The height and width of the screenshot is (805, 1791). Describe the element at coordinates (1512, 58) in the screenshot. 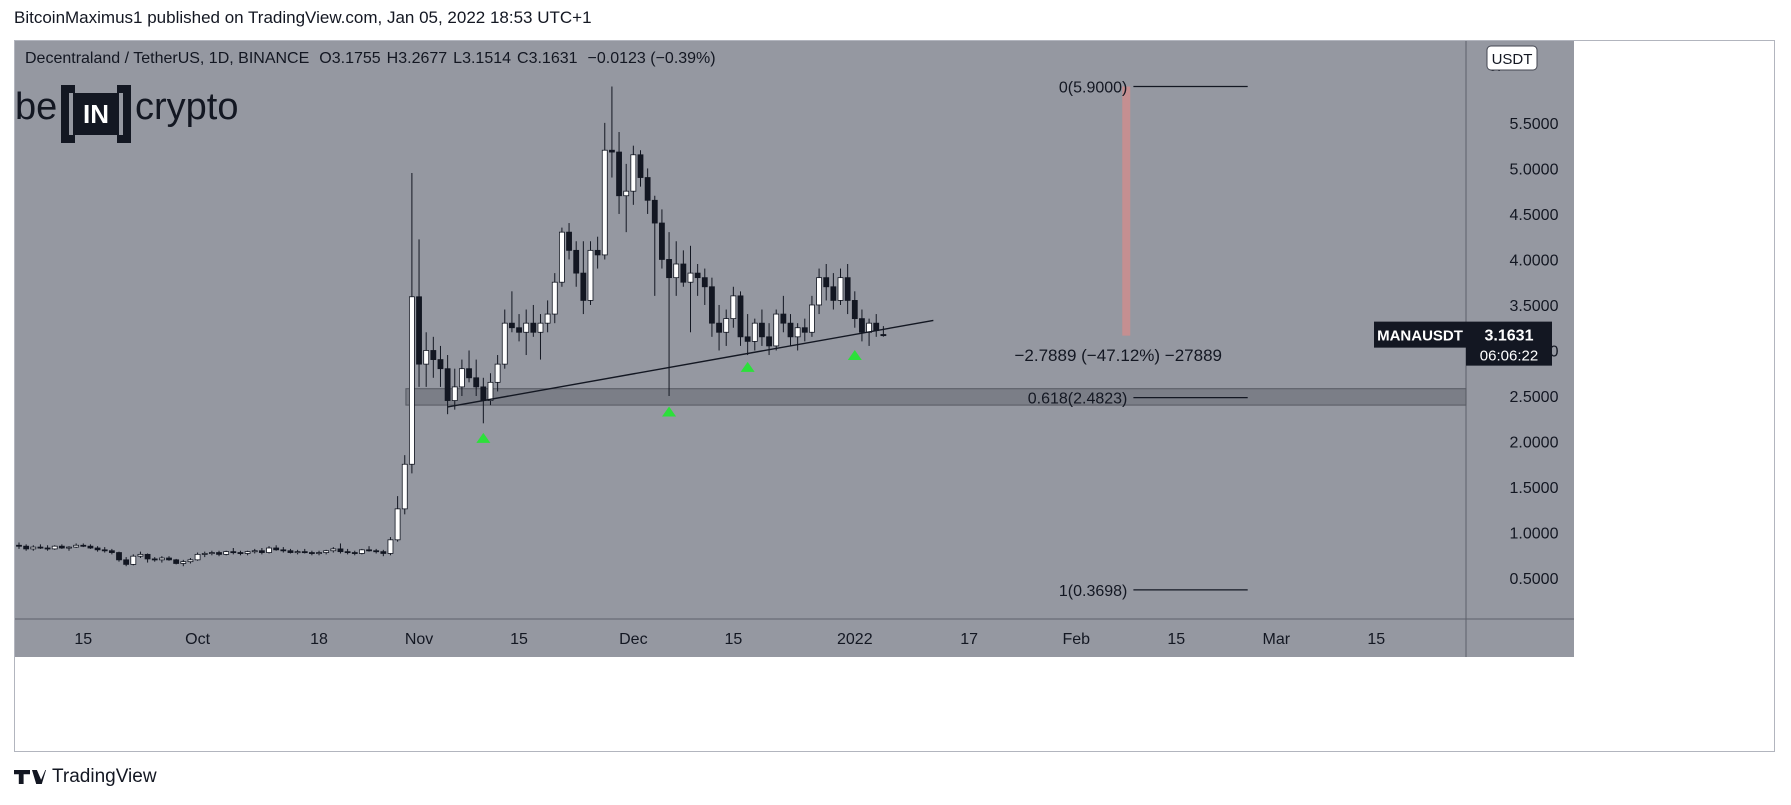

I see `currency-badge` at that location.